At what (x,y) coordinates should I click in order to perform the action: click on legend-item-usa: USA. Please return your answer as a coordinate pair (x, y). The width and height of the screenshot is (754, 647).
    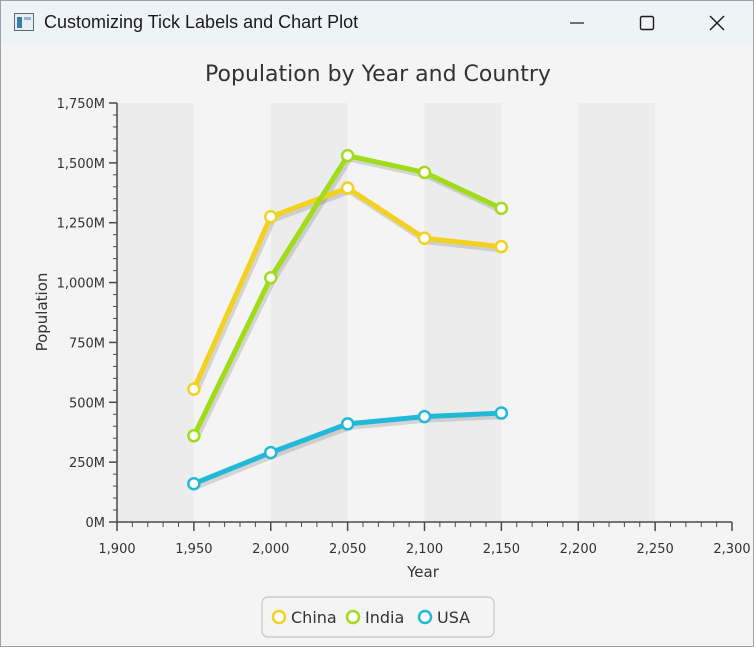
    Looking at the image, I should click on (443, 617).